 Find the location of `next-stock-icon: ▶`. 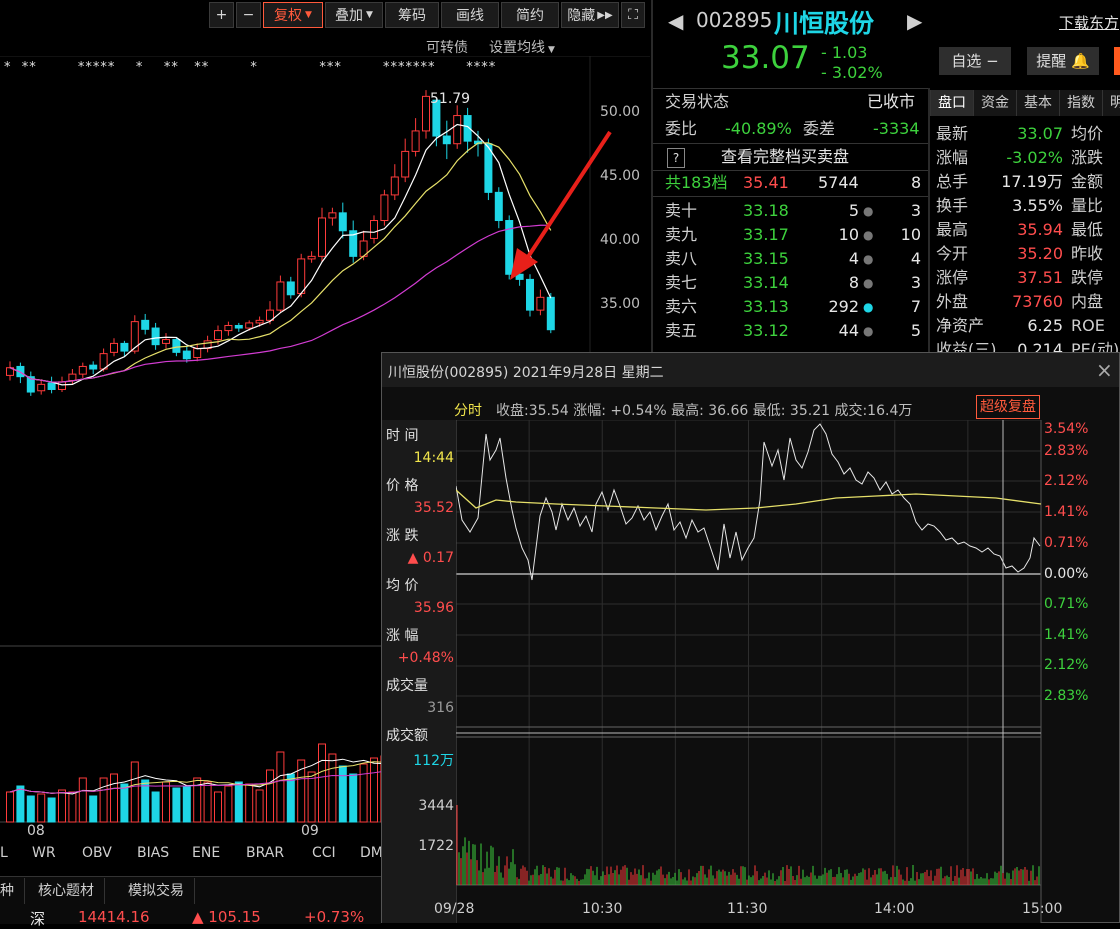

next-stock-icon: ▶ is located at coordinates (915, 21).